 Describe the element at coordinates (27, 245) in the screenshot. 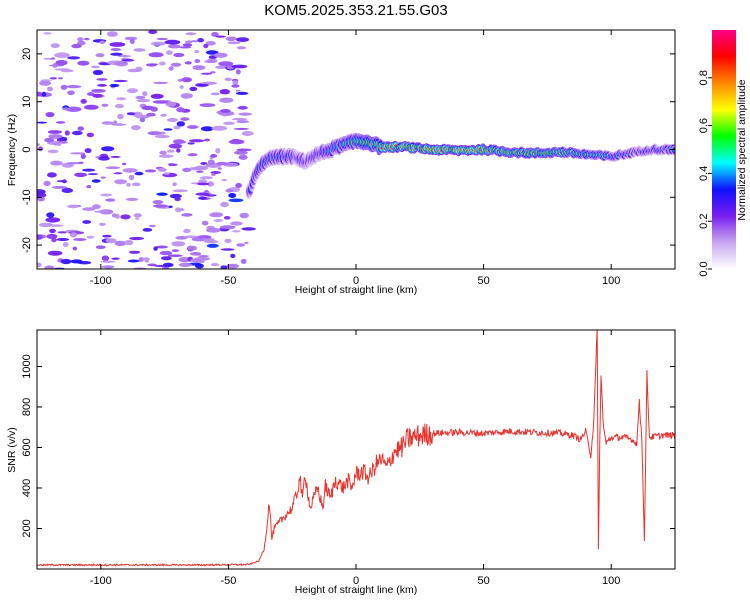

I see `spectrogram-y-tick-label: -20` at that location.